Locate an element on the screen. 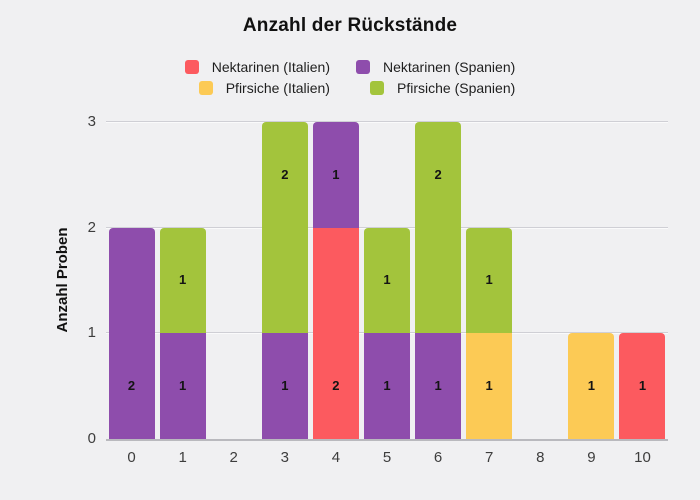 The width and height of the screenshot is (700, 500). bar-segment-Pfirsiche (Italien)-x9 is located at coordinates (591, 386).